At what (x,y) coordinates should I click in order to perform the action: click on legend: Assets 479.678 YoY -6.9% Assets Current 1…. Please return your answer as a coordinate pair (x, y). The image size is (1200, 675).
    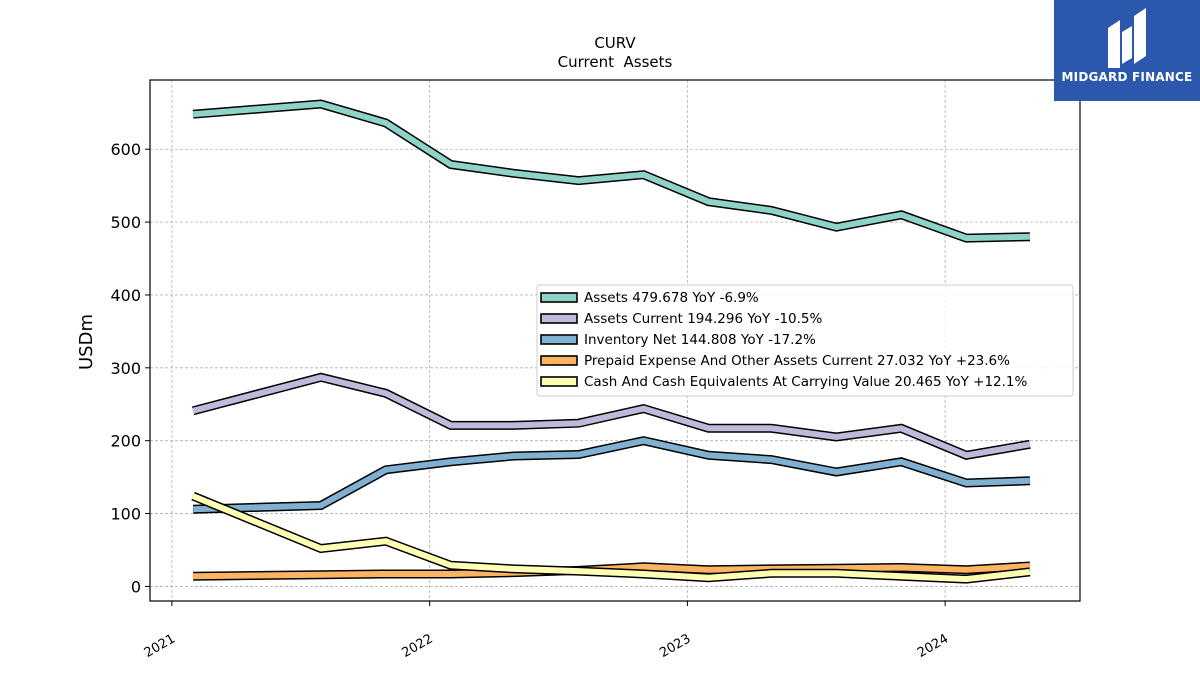
    Looking at the image, I should click on (805, 340).